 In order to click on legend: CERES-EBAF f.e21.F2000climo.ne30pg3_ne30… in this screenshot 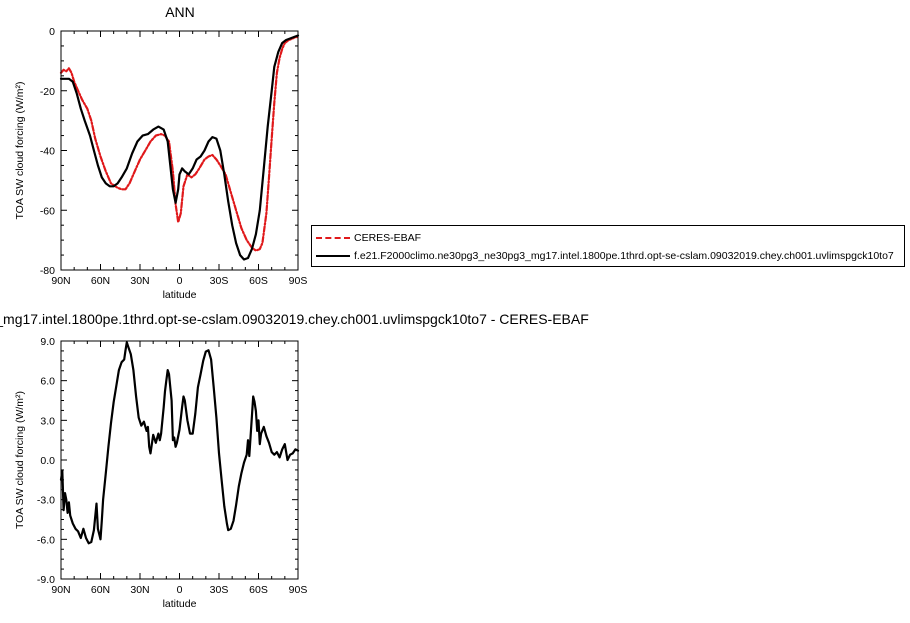, I will do `click(608, 246)`.